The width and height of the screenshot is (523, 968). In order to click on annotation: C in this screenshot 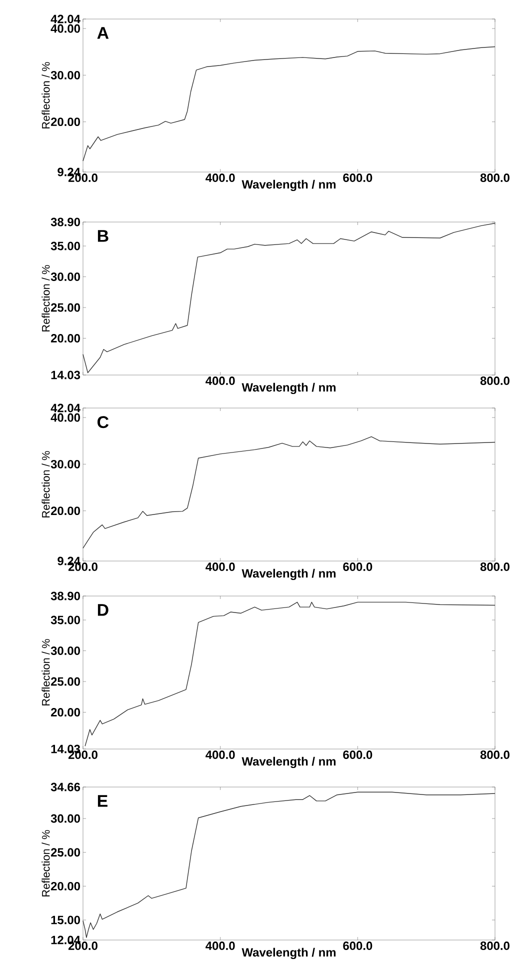, I will do `click(103, 422)`.